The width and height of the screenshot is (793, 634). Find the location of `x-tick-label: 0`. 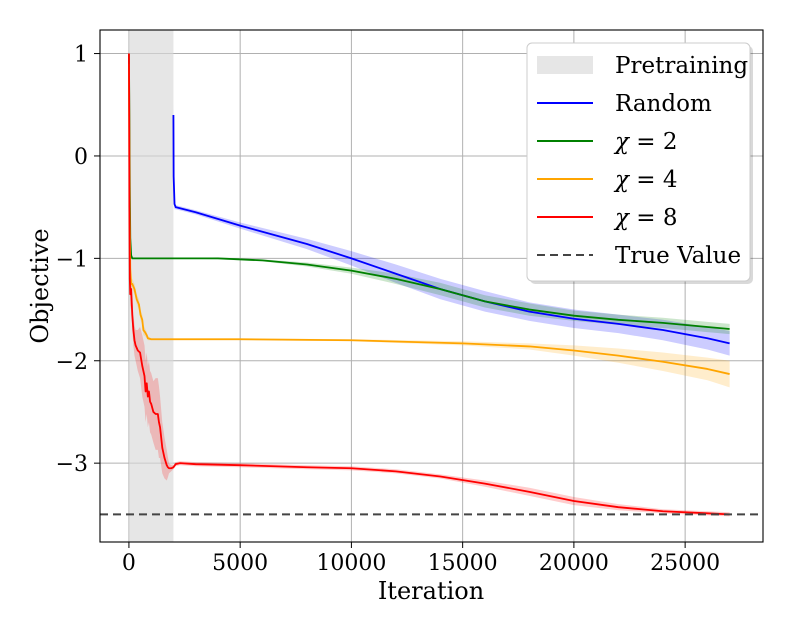

x-tick-label: 0 is located at coordinates (129, 563).